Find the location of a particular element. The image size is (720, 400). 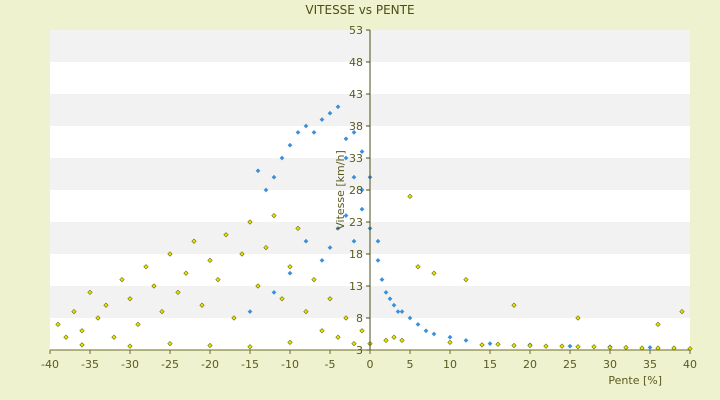

x-tick-label: 40 is located at coordinates (690, 364).